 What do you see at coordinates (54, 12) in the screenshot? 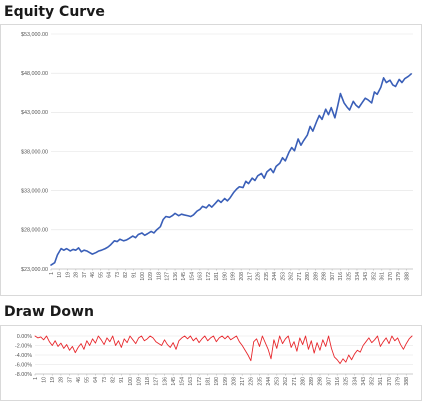
I see `equity-chart-title: Equity Curve` at bounding box center [54, 12].